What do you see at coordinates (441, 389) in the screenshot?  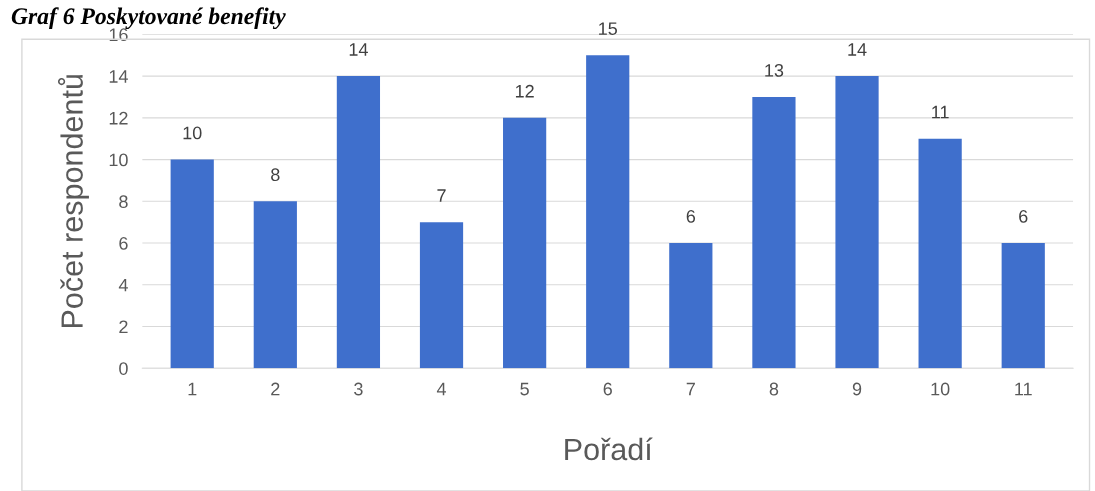 I see `x-tick-label: 4` at bounding box center [441, 389].